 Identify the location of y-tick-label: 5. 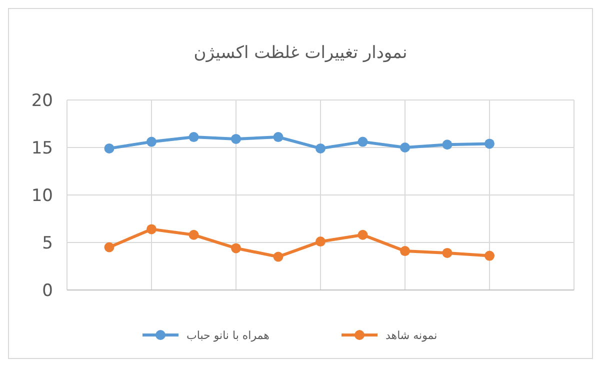
(47, 243).